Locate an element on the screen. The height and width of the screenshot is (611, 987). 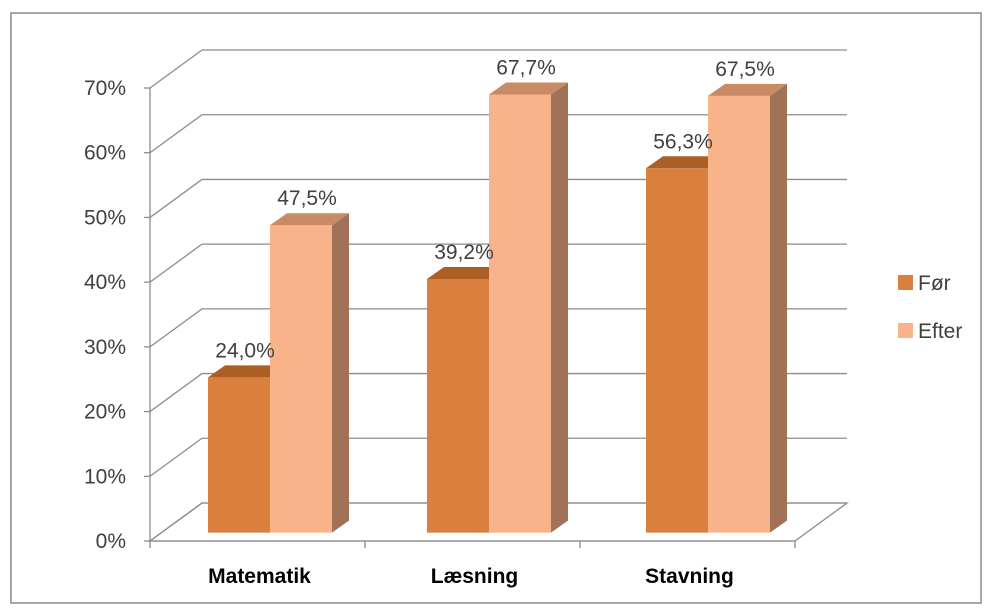
y-tick-label: 30% is located at coordinates (105, 347).